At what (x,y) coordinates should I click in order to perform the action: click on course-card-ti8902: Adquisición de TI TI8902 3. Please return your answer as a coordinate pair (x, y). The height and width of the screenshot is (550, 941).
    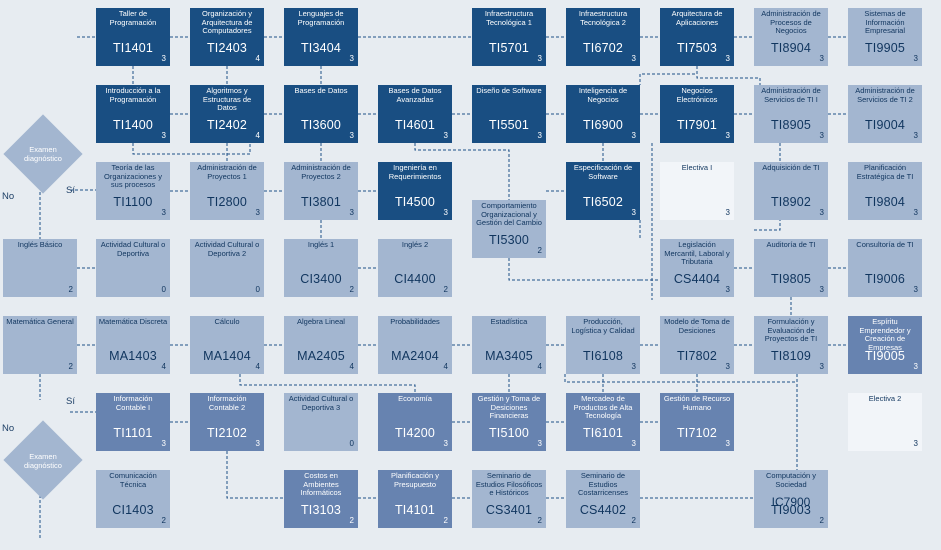
    Looking at the image, I should click on (791, 191).